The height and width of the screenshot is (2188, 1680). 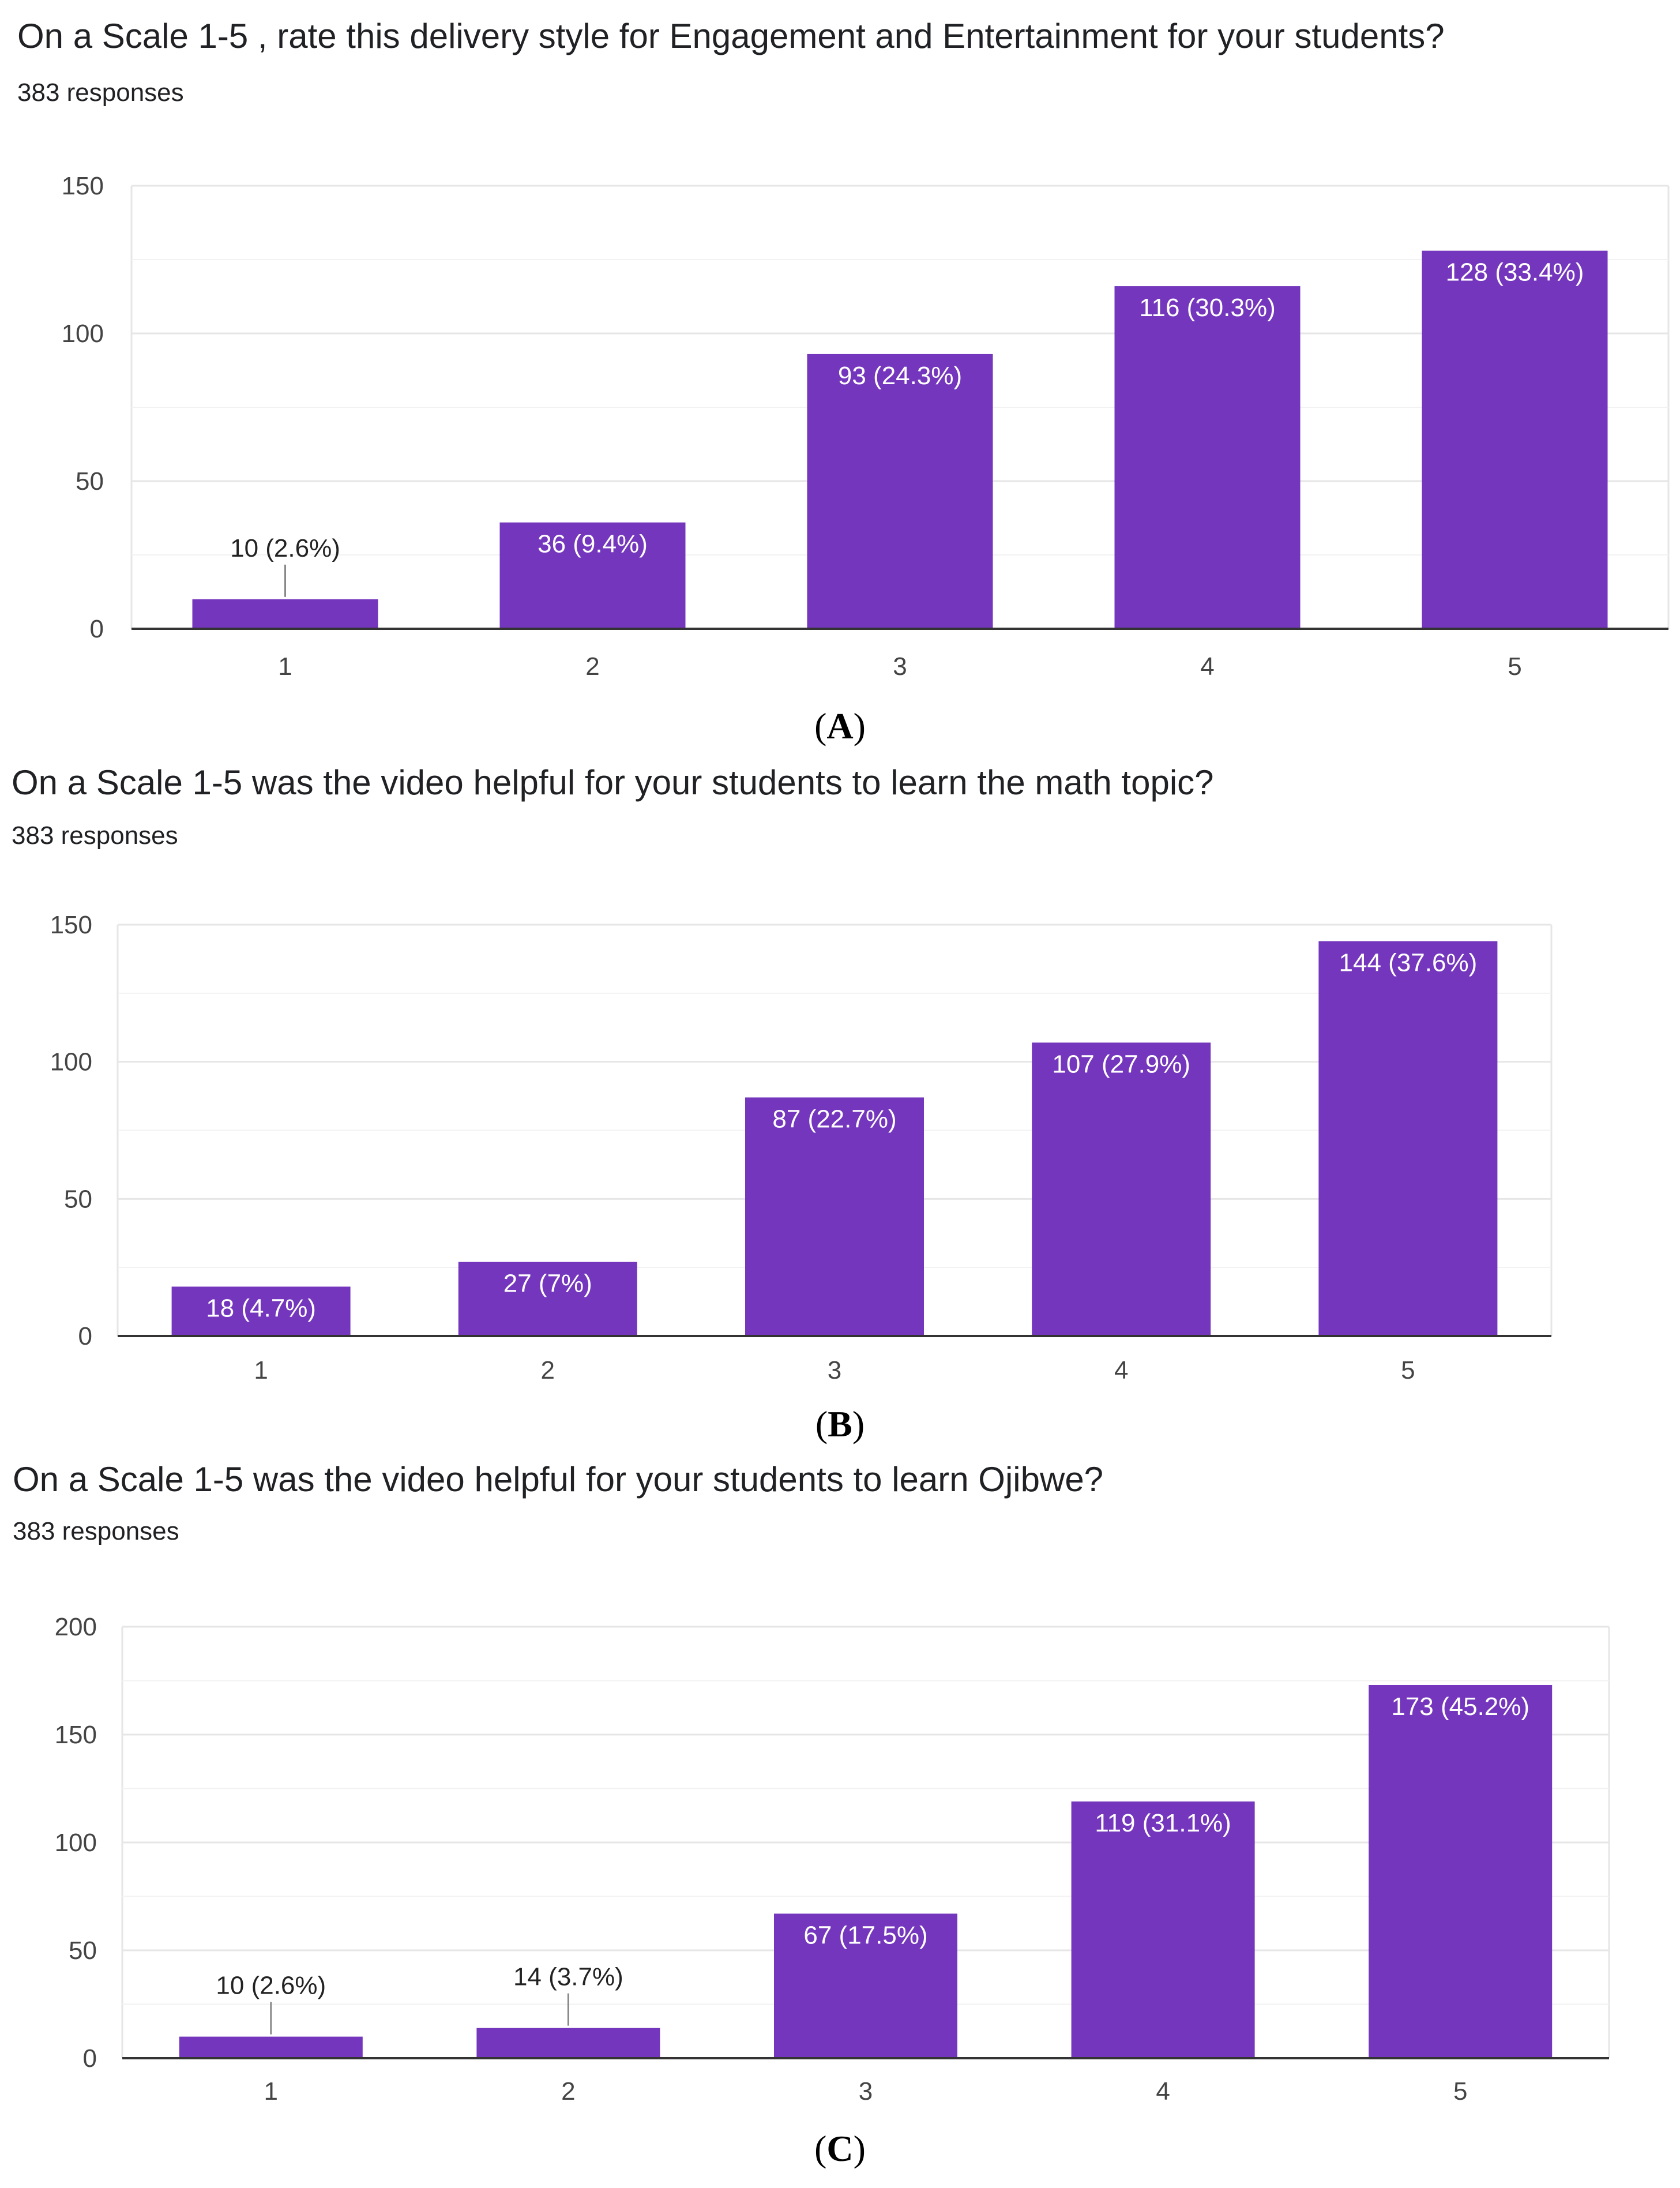 What do you see at coordinates (1163, 1823) in the screenshot?
I see `data-label: 119 (31.1%)` at bounding box center [1163, 1823].